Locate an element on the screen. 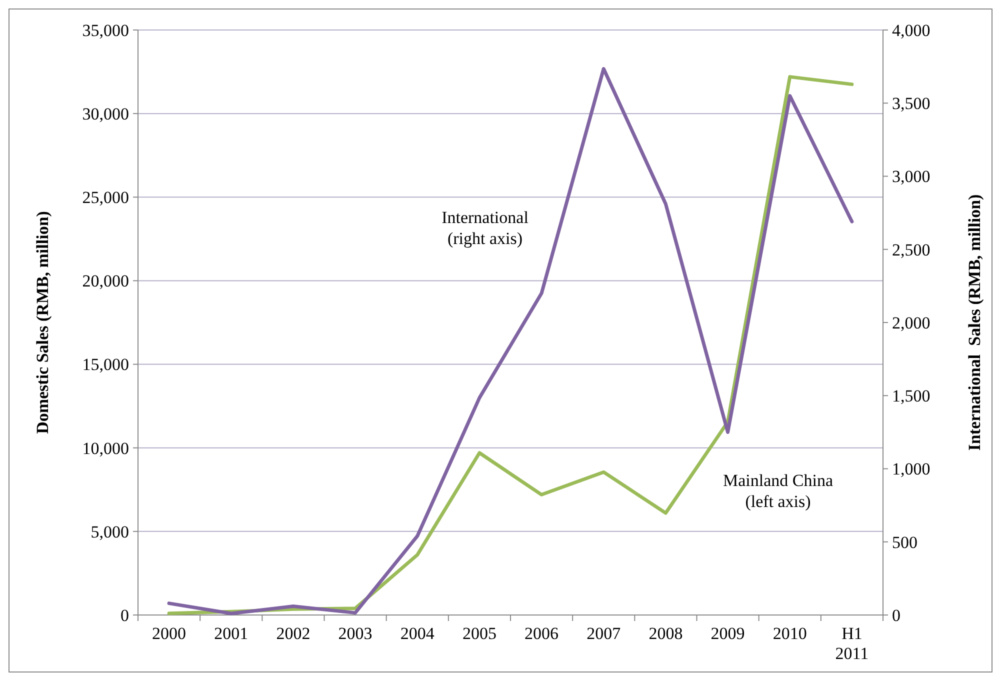 Image resolution: width=999 pixels, height=679 pixels. y-tick-label: 0 is located at coordinates (124, 615).